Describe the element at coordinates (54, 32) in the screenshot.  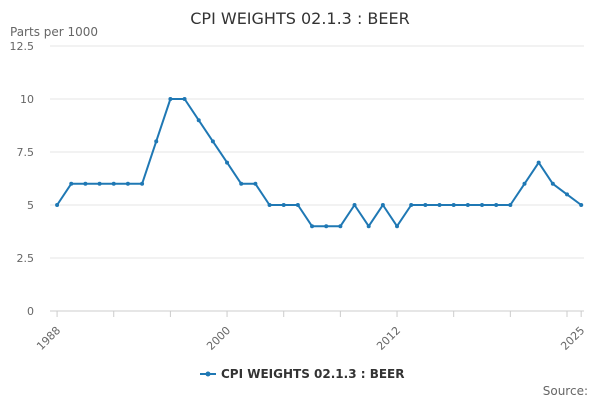
I see `y-axis-label: Parts per 1000` at that location.